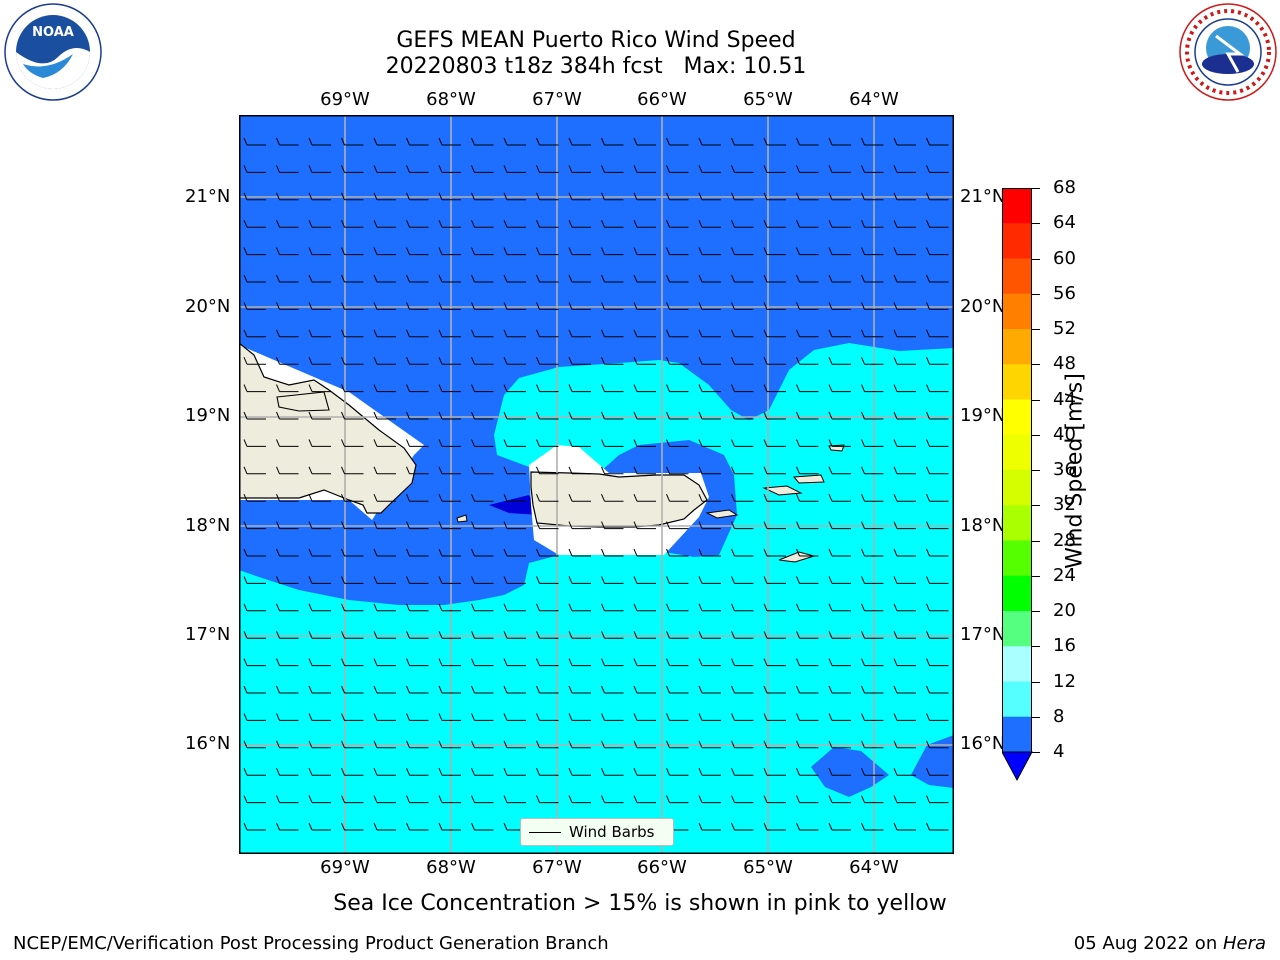 The height and width of the screenshot is (960, 1280). Describe the element at coordinates (1017, 766) in the screenshot. I see `colorbar-extend-arrow` at that location.